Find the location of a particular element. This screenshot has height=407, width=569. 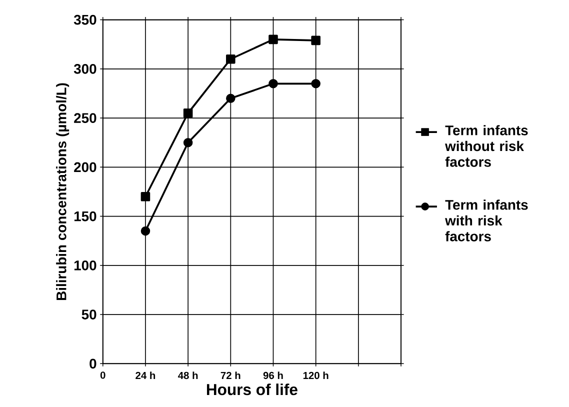

y-tick-label: 250 is located at coordinates (85, 117).